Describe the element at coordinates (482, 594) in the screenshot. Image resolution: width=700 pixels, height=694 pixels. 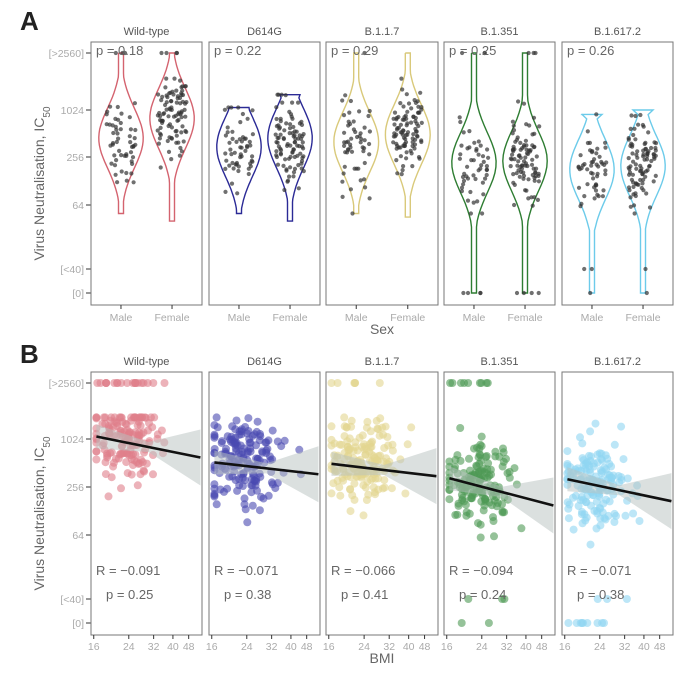
I see `p-value-label: p = 0.24` at that location.